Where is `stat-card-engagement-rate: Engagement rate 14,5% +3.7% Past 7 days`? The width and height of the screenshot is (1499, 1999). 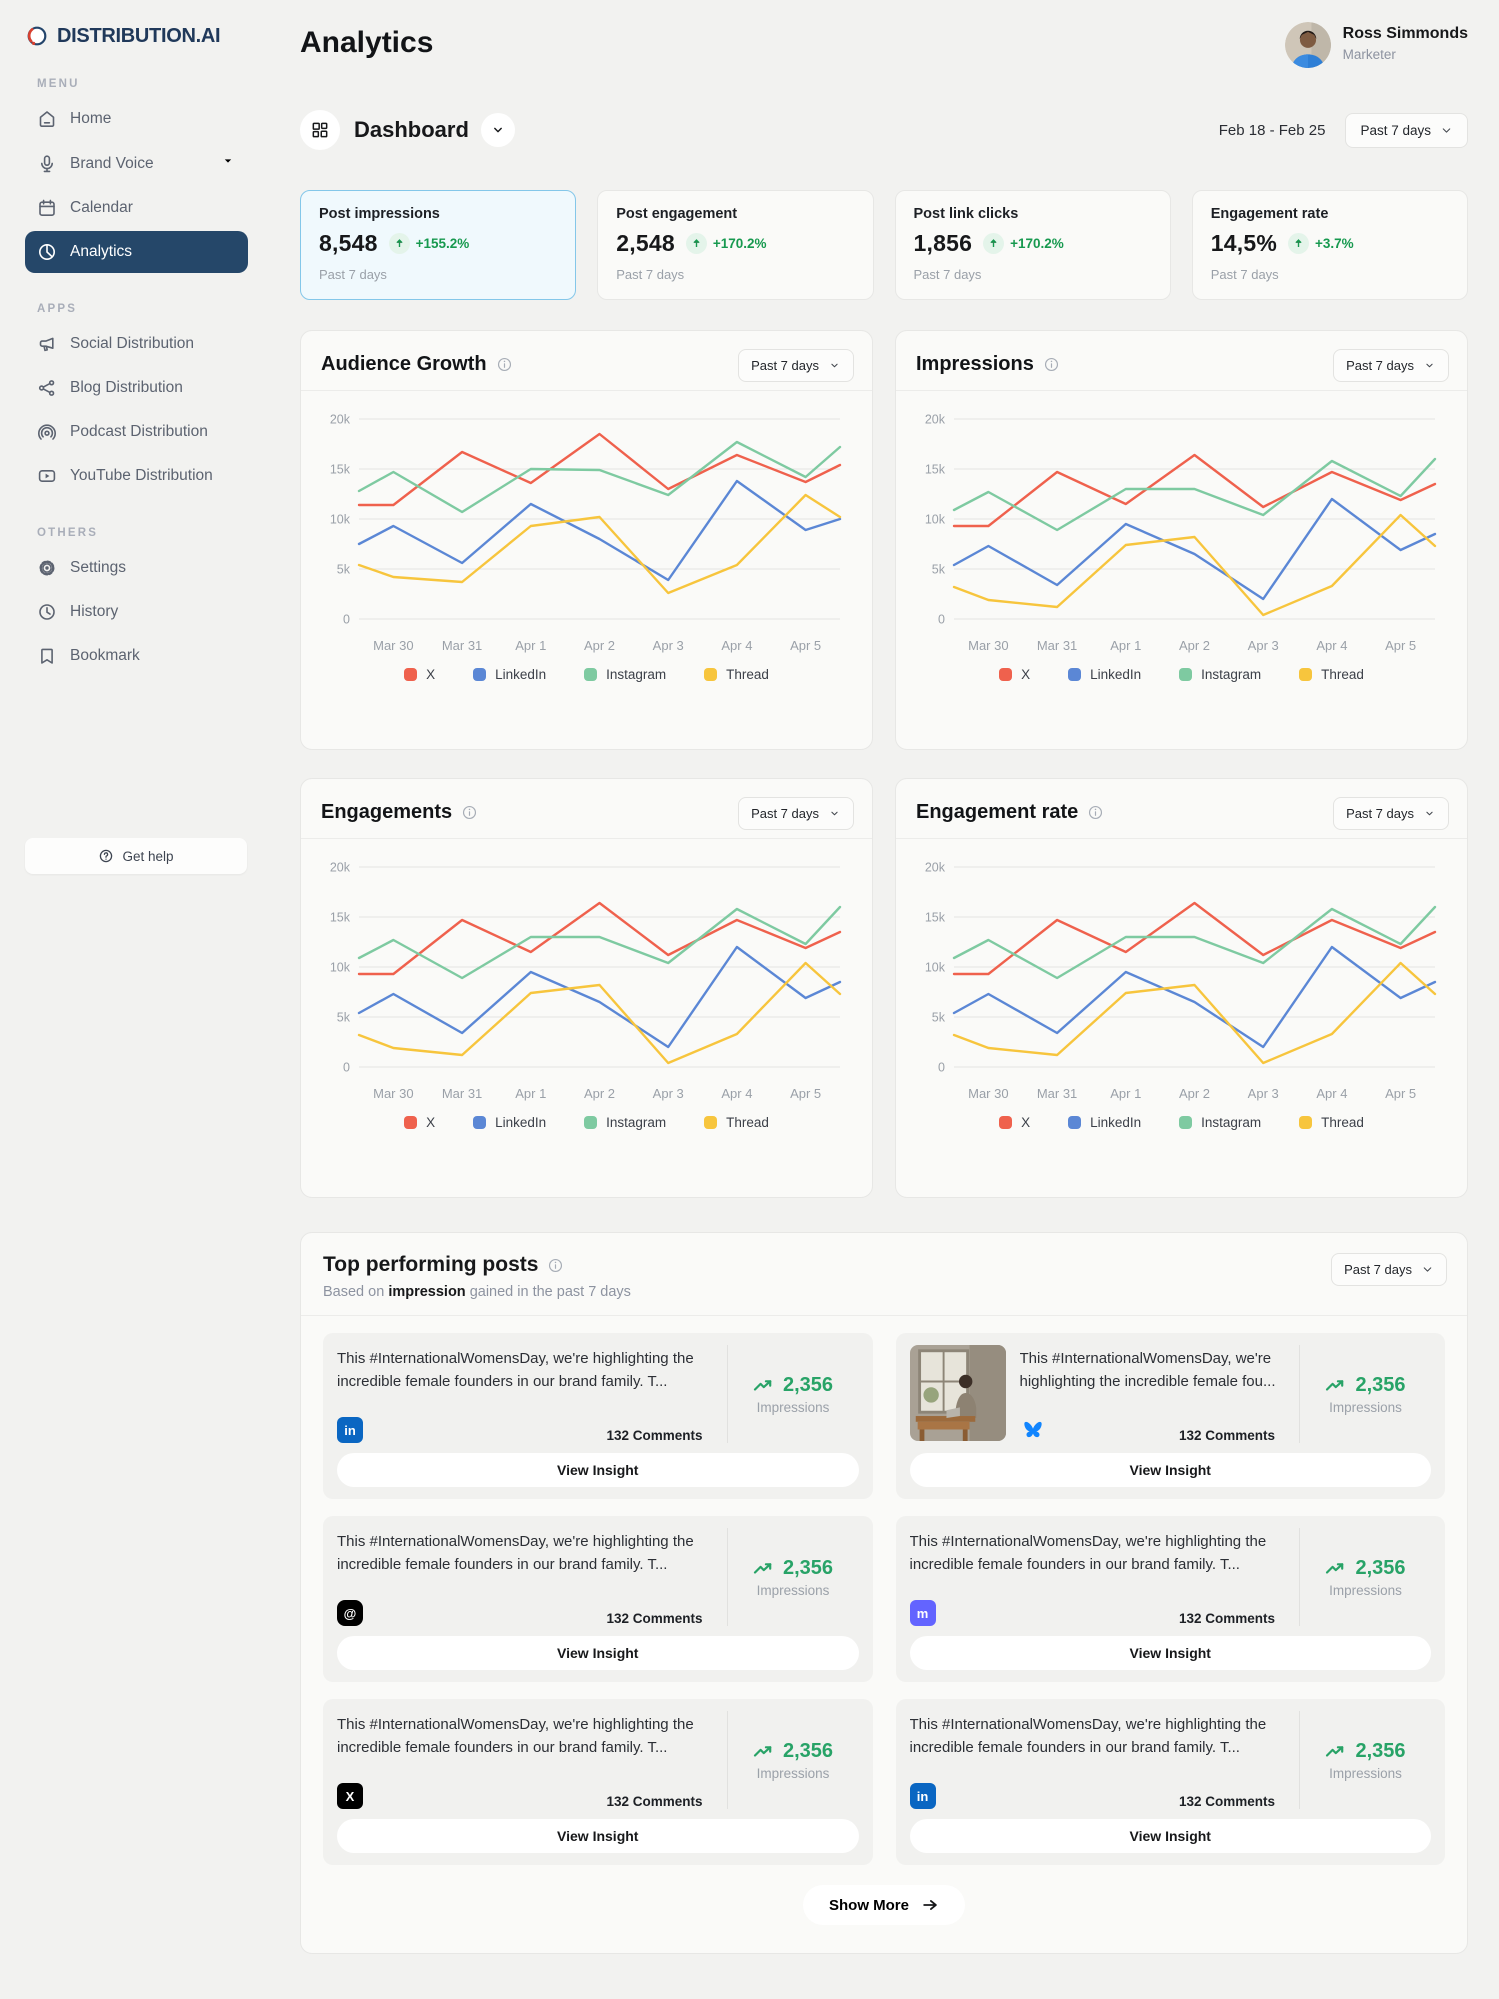
stat-card-engagement-rate: Engagement rate 14,5% +3.7% Past 7 days is located at coordinates (1329, 245).